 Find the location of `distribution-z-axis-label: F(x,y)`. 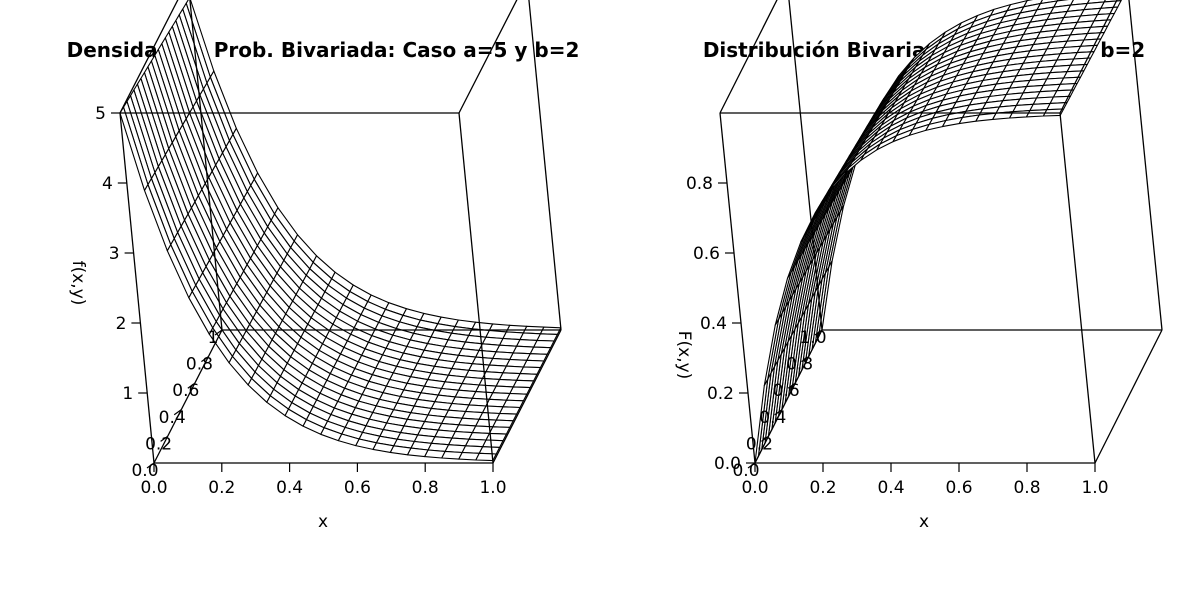

distribution-z-axis-label: F(x,y) is located at coordinates (684, 355).